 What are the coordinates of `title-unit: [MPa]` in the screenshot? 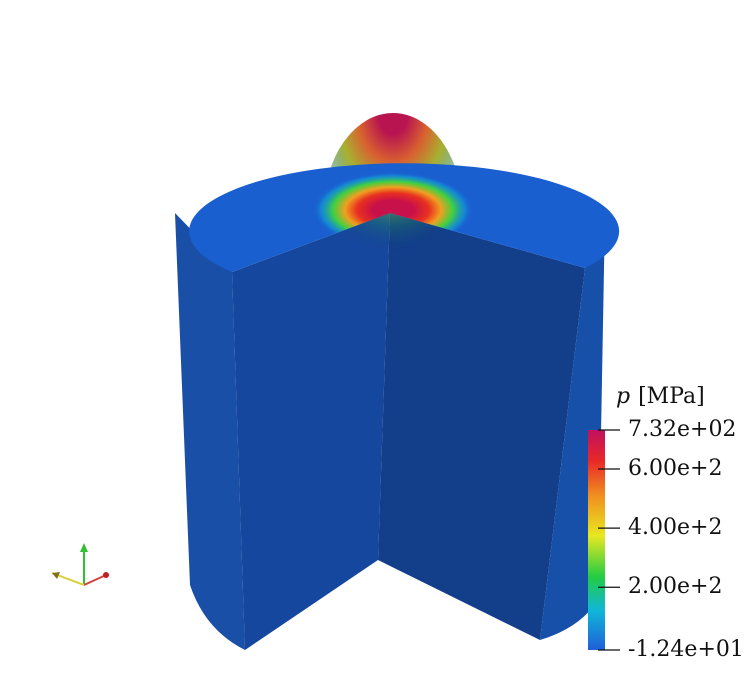 It's located at (671, 396).